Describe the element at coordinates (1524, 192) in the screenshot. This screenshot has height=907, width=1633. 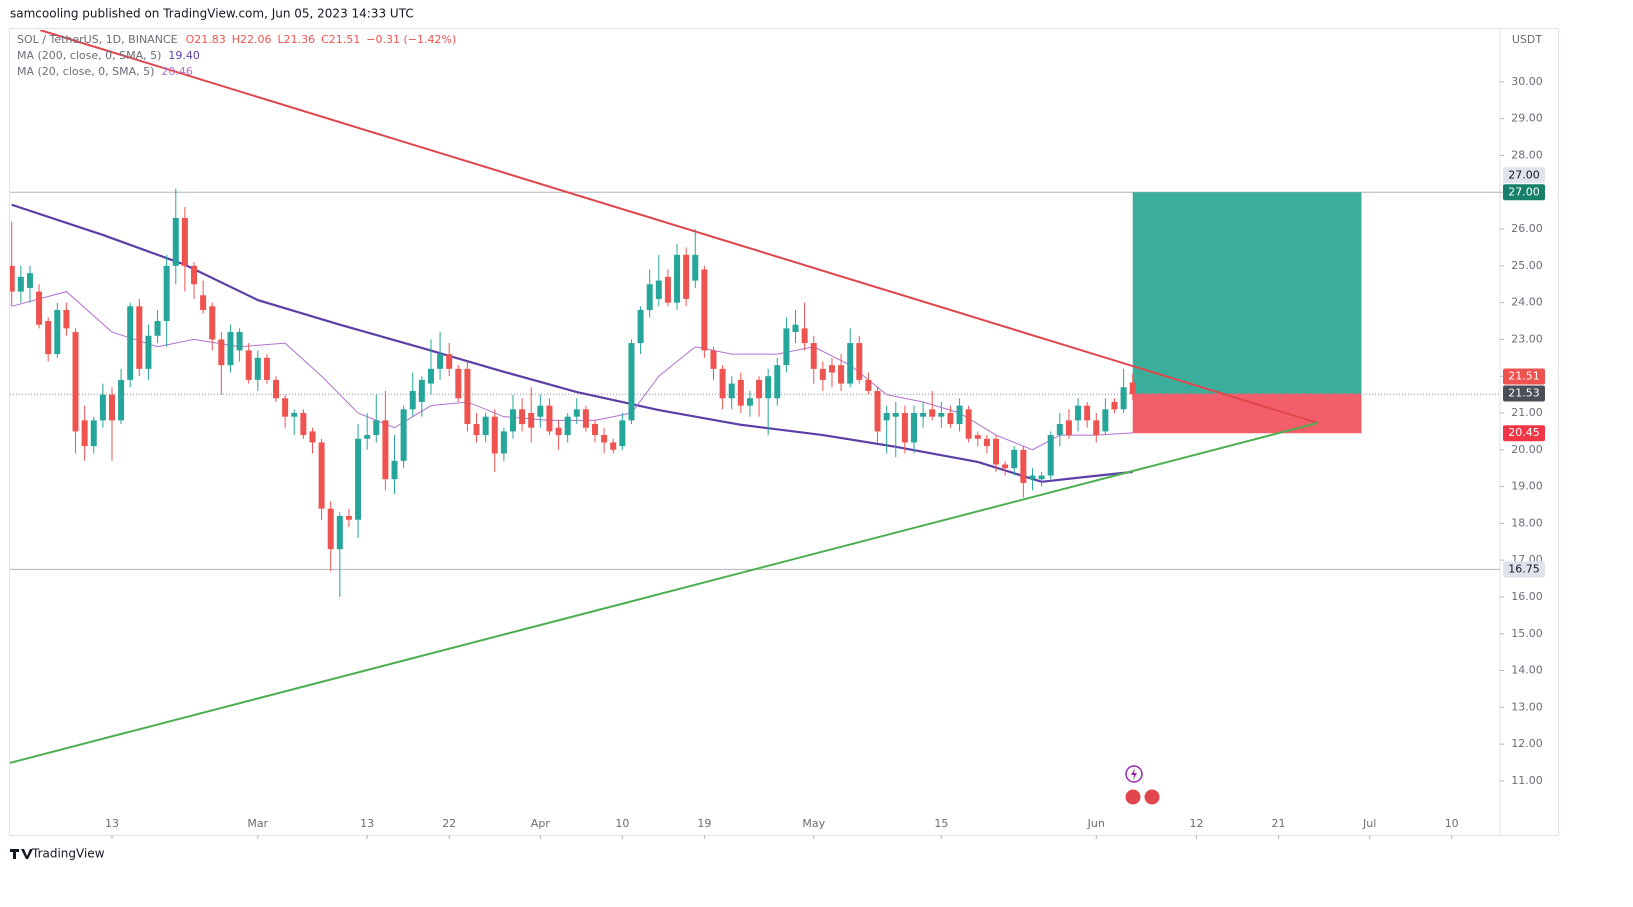
I see `target-label-box` at that location.